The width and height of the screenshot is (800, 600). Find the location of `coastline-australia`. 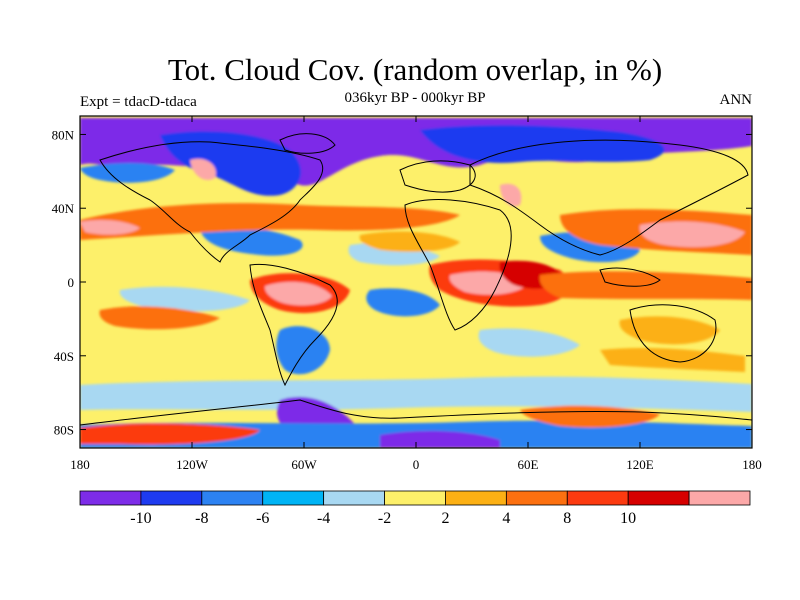

coastline-australia is located at coordinates (673, 333).